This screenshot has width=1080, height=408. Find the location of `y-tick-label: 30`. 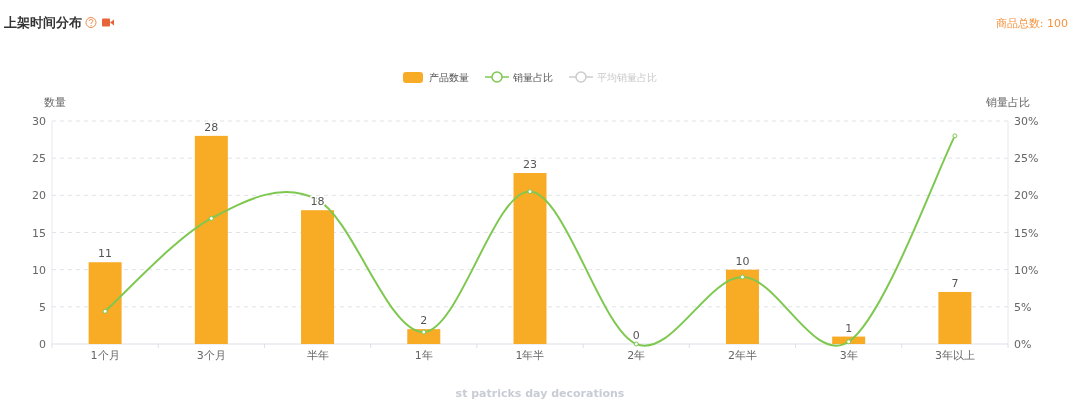

y-tick-label: 30 is located at coordinates (39, 121).